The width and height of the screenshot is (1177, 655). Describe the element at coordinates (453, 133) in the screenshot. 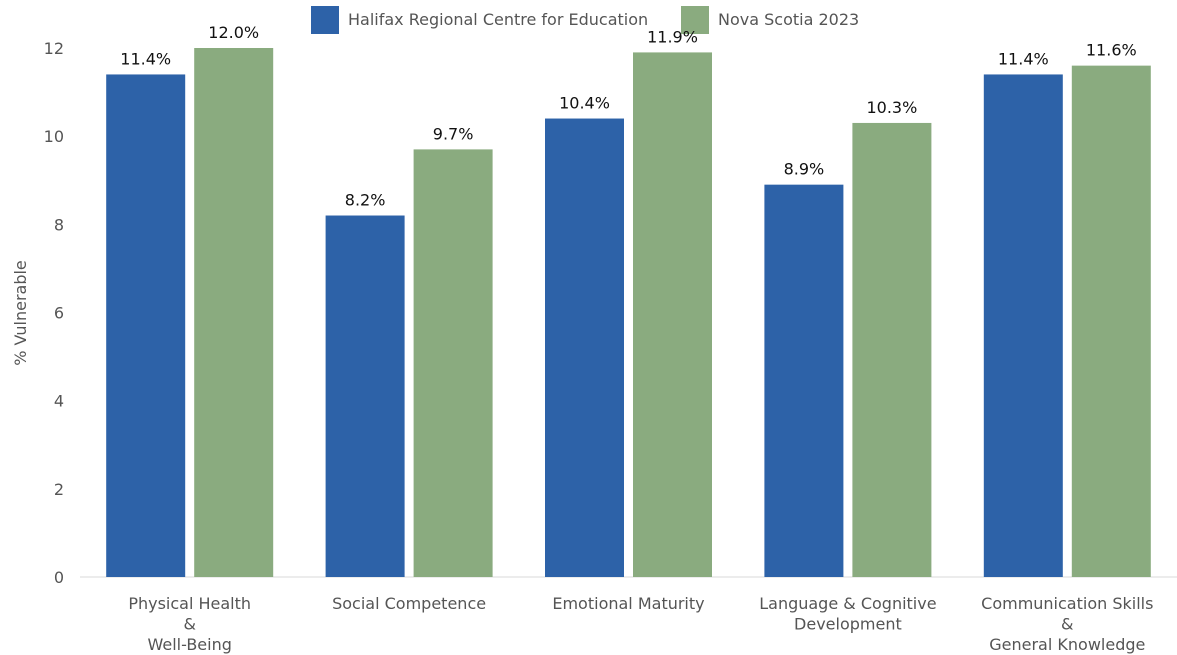

I see `data-label: 9.7%` at that location.